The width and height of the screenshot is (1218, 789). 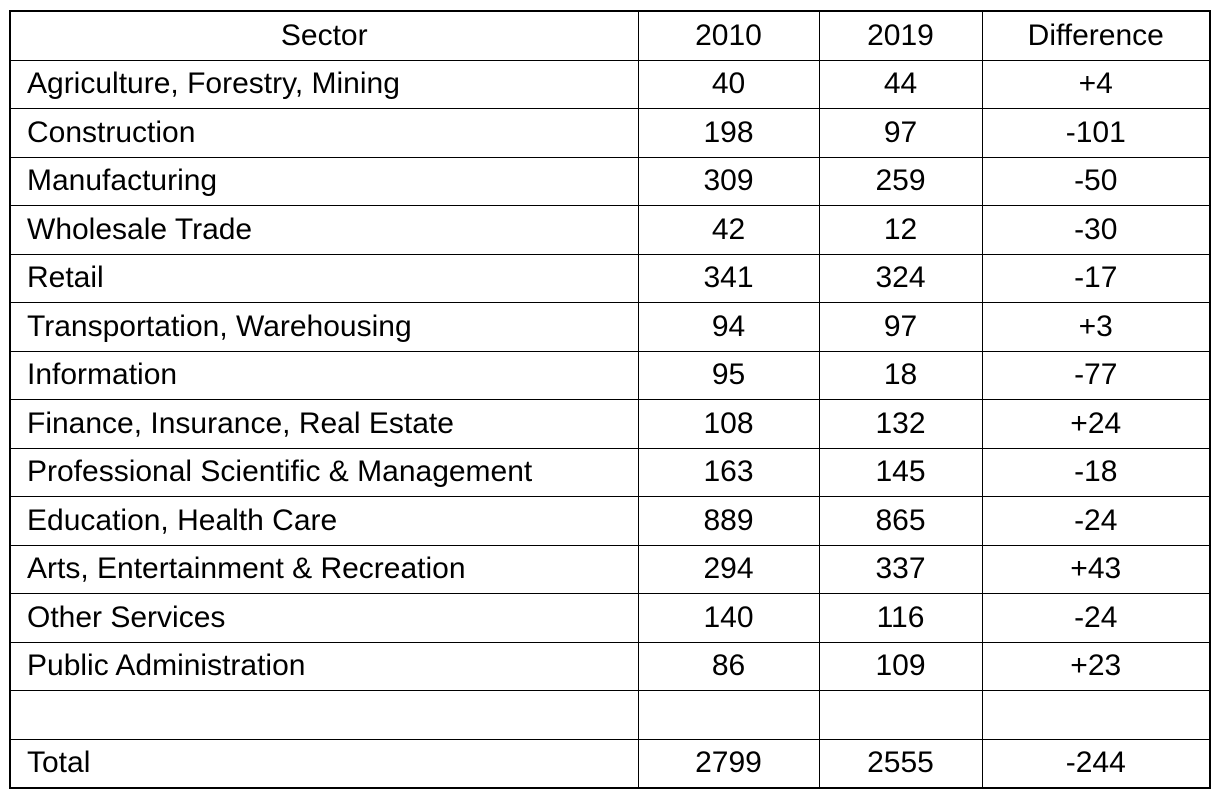 I want to click on table-row: Construction 198 97 -101, so click(x=610, y=133).